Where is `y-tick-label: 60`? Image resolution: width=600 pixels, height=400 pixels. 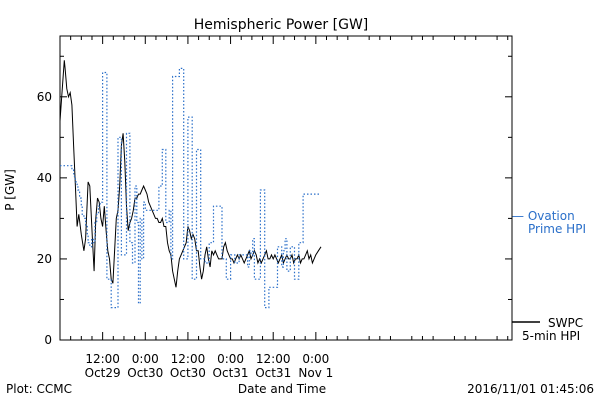
y-tick-label: 60 is located at coordinates (44, 97).